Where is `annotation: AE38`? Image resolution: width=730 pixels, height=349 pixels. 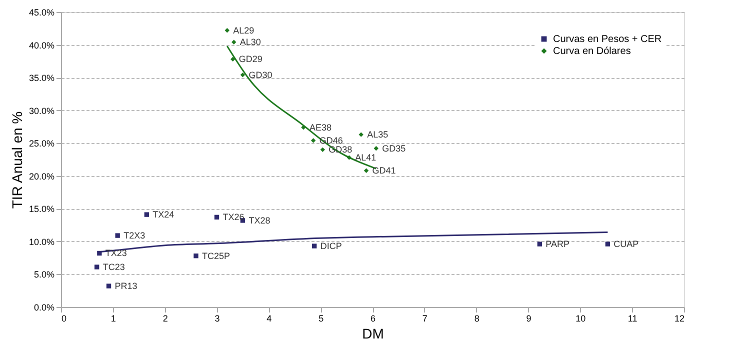 annotation: AE38 is located at coordinates (320, 127).